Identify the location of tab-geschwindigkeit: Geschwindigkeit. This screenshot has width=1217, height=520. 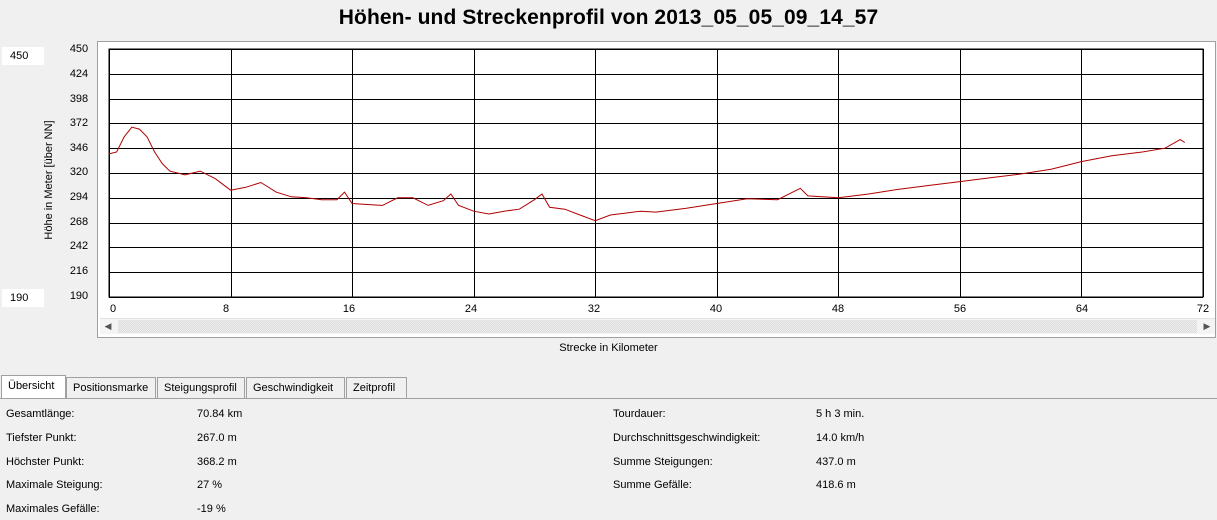
(295, 387).